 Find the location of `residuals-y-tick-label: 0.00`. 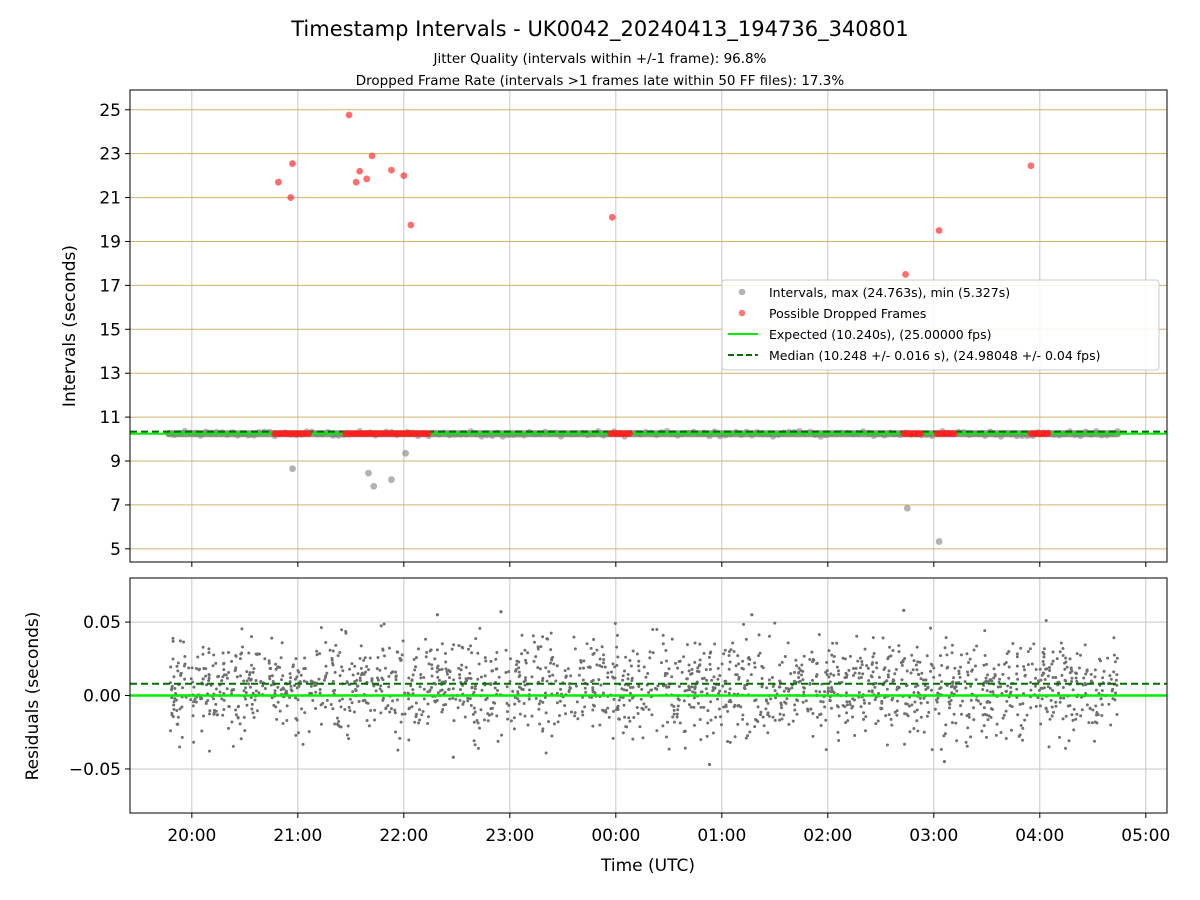

residuals-y-tick-label: 0.00 is located at coordinates (102, 697).